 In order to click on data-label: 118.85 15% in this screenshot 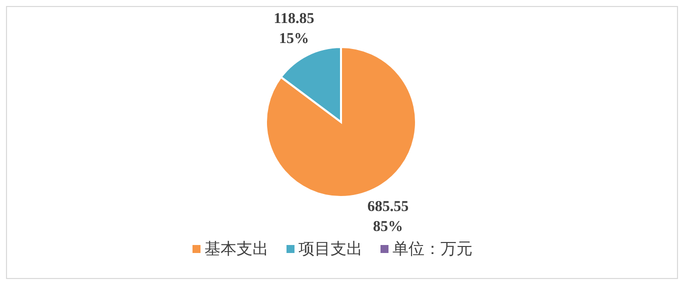, I will do `click(294, 29)`.